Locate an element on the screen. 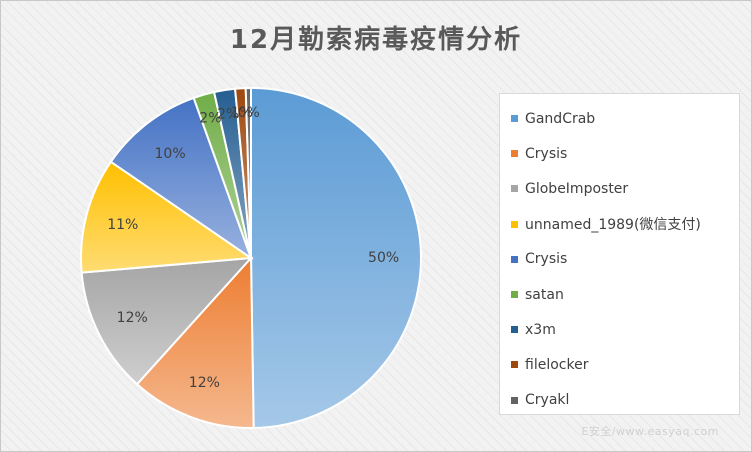 Image resolution: width=752 pixels, height=452 pixels. legend-label: x3m is located at coordinates (540, 329).